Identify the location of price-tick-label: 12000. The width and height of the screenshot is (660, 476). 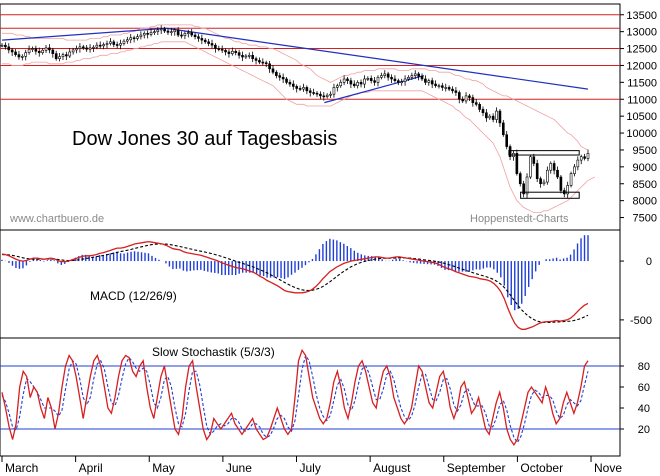
(641, 66).